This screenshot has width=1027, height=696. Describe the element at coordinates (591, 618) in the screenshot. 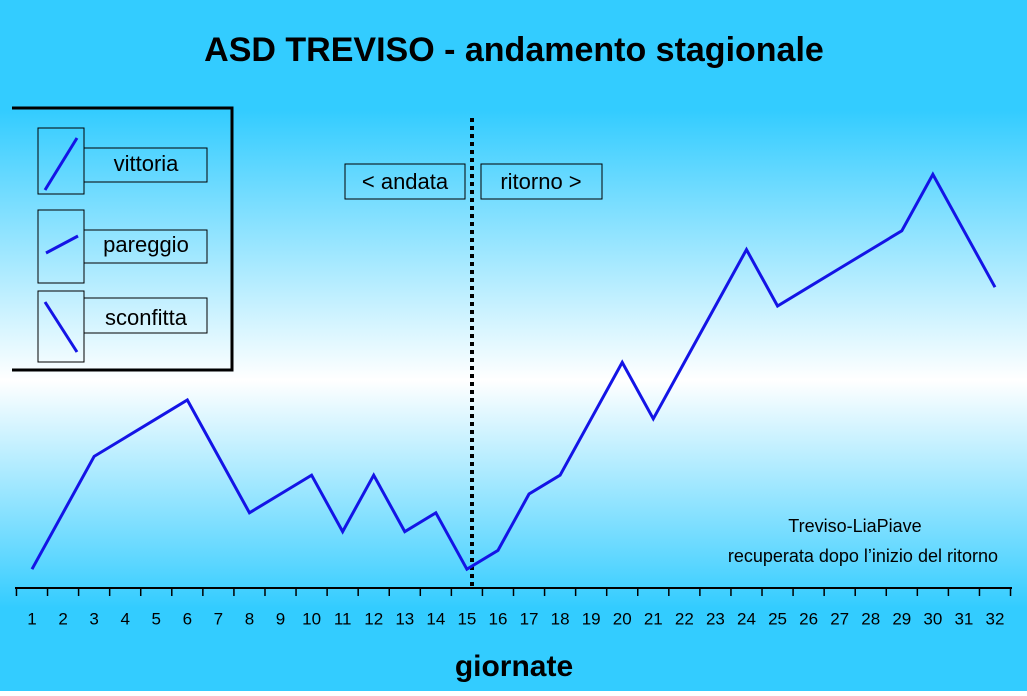

I see `x-tick-label: 19` at that location.